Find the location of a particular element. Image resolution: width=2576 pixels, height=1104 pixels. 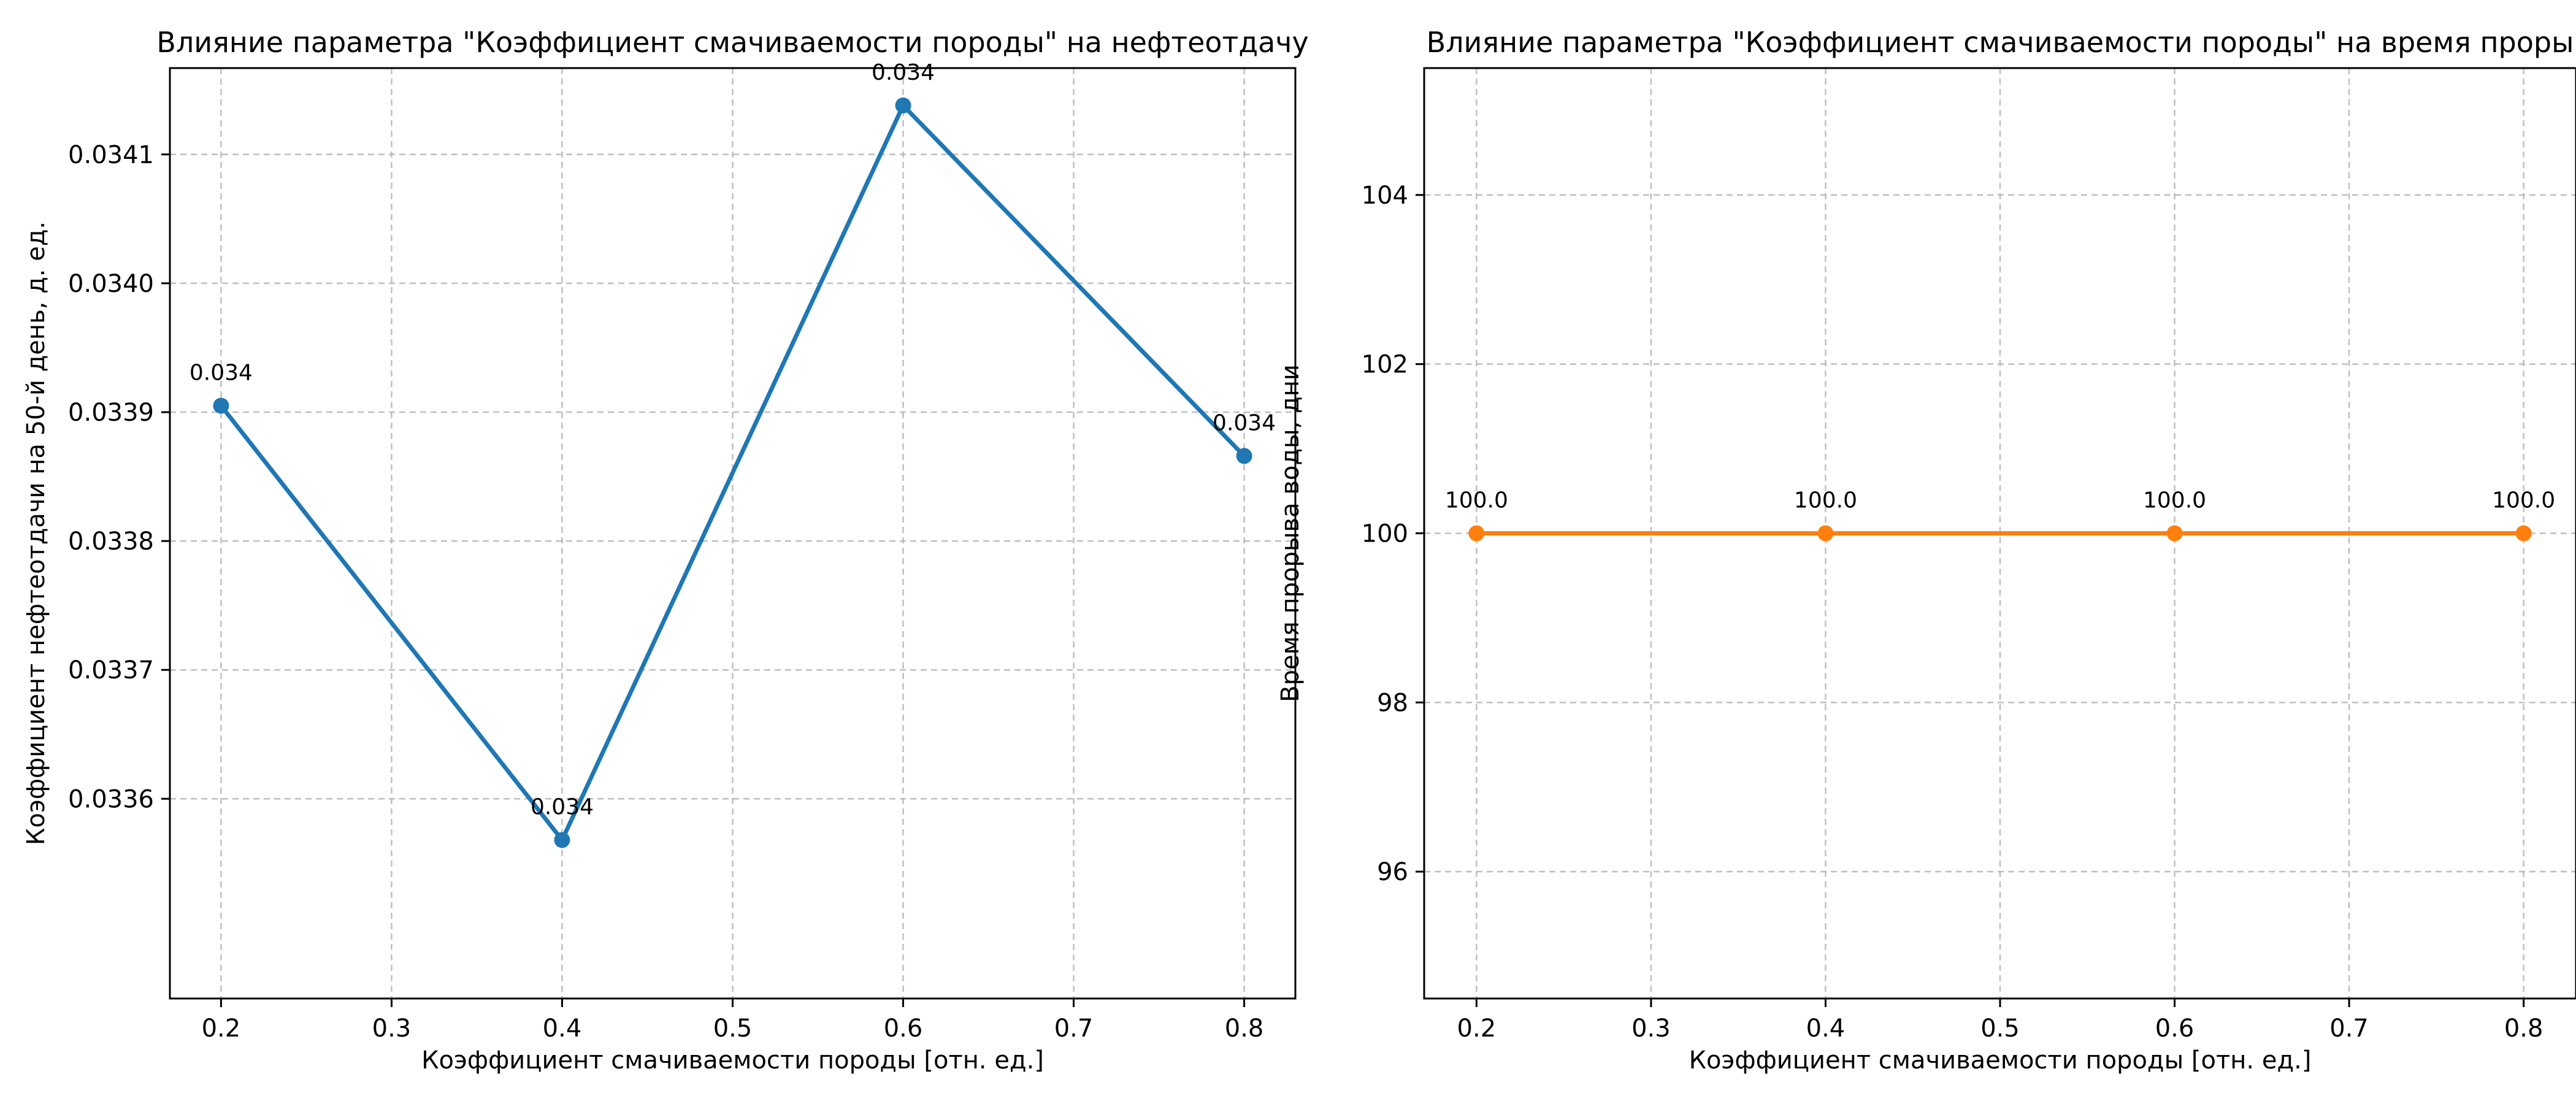

data-labels: 100.0 100.0 100.0 100.0 is located at coordinates (2000, 500).